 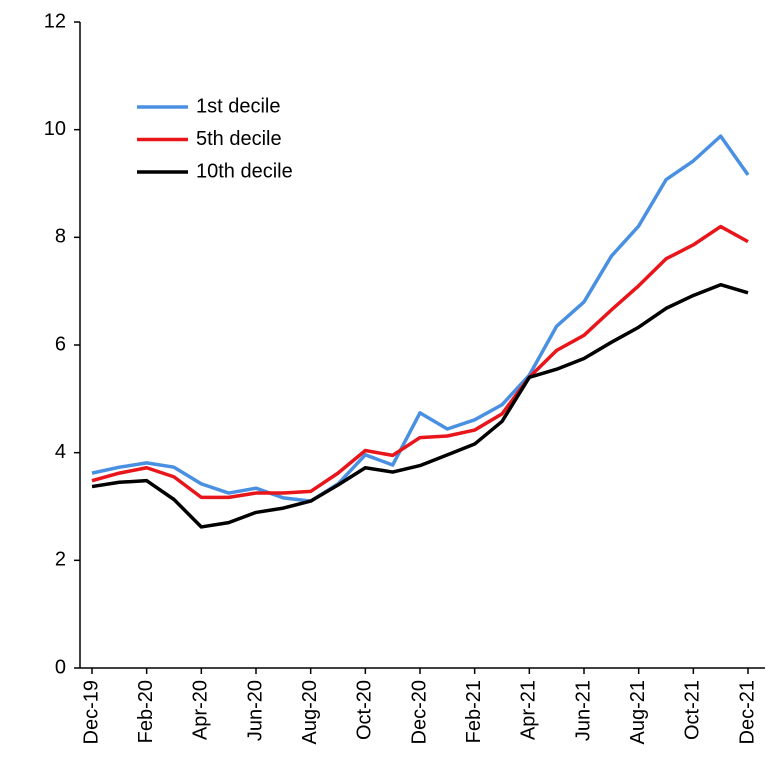 I want to click on y-tick-label: 0, so click(x=60, y=667).